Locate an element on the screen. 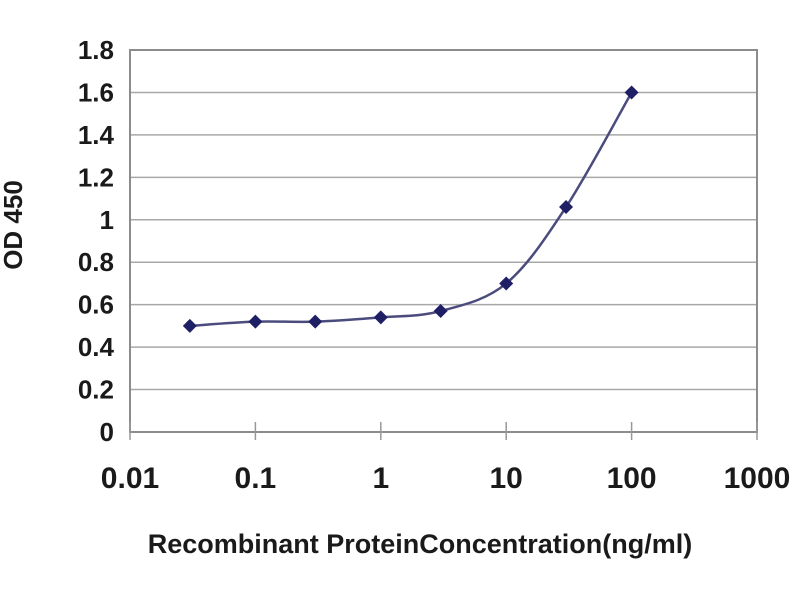 The height and width of the screenshot is (600, 800). y-tick-label: 1.8 is located at coordinates (96, 50).